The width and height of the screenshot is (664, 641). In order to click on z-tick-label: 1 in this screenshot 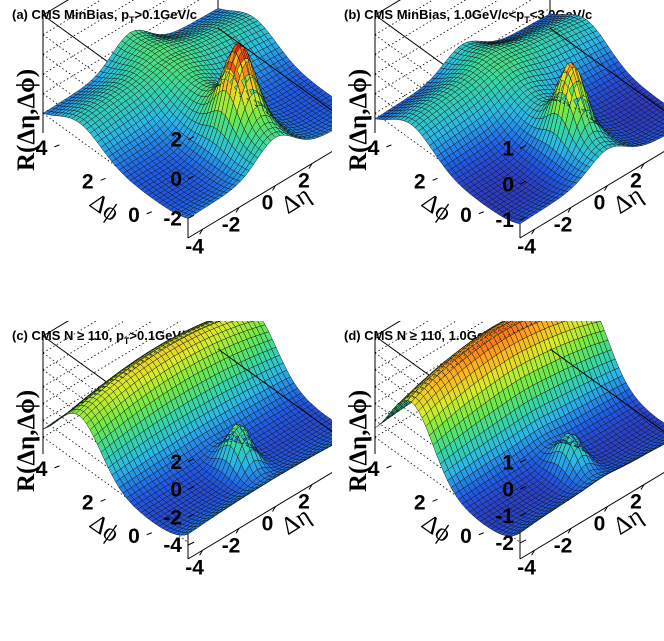, I will do `click(508, 149)`.